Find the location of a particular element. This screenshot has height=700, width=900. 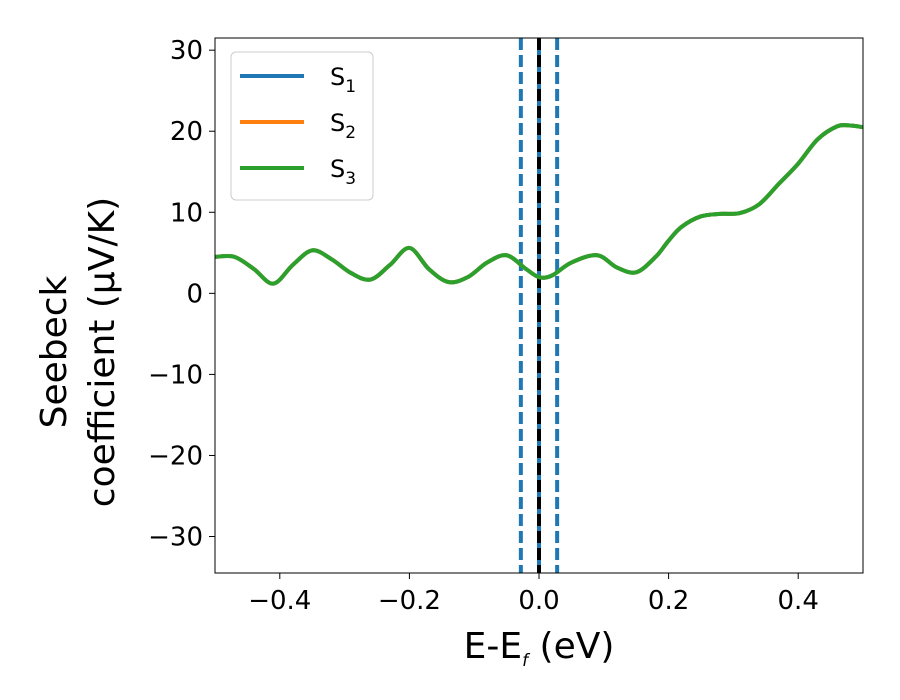

x-tick-label: 0.0 is located at coordinates (538, 601).